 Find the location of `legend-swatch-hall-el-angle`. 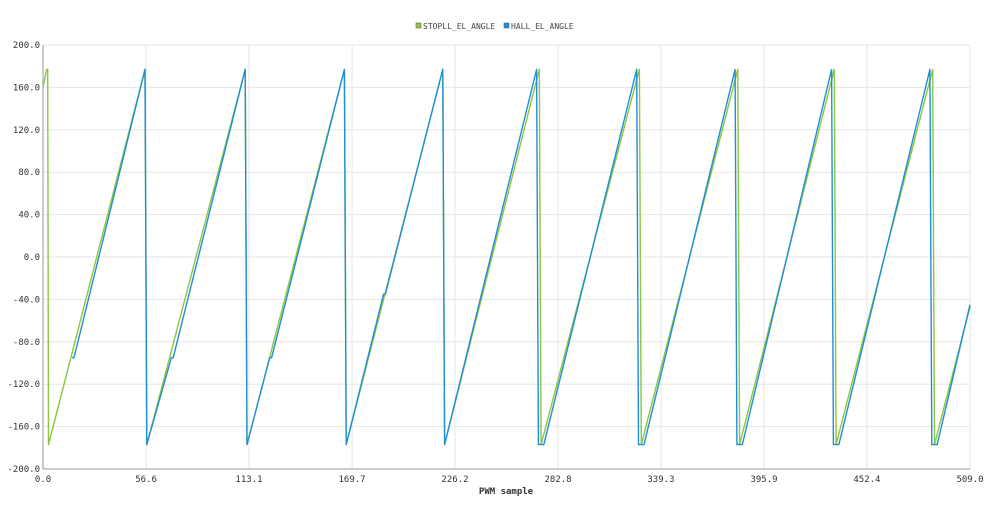

legend-swatch-hall-el-angle is located at coordinates (506, 25).